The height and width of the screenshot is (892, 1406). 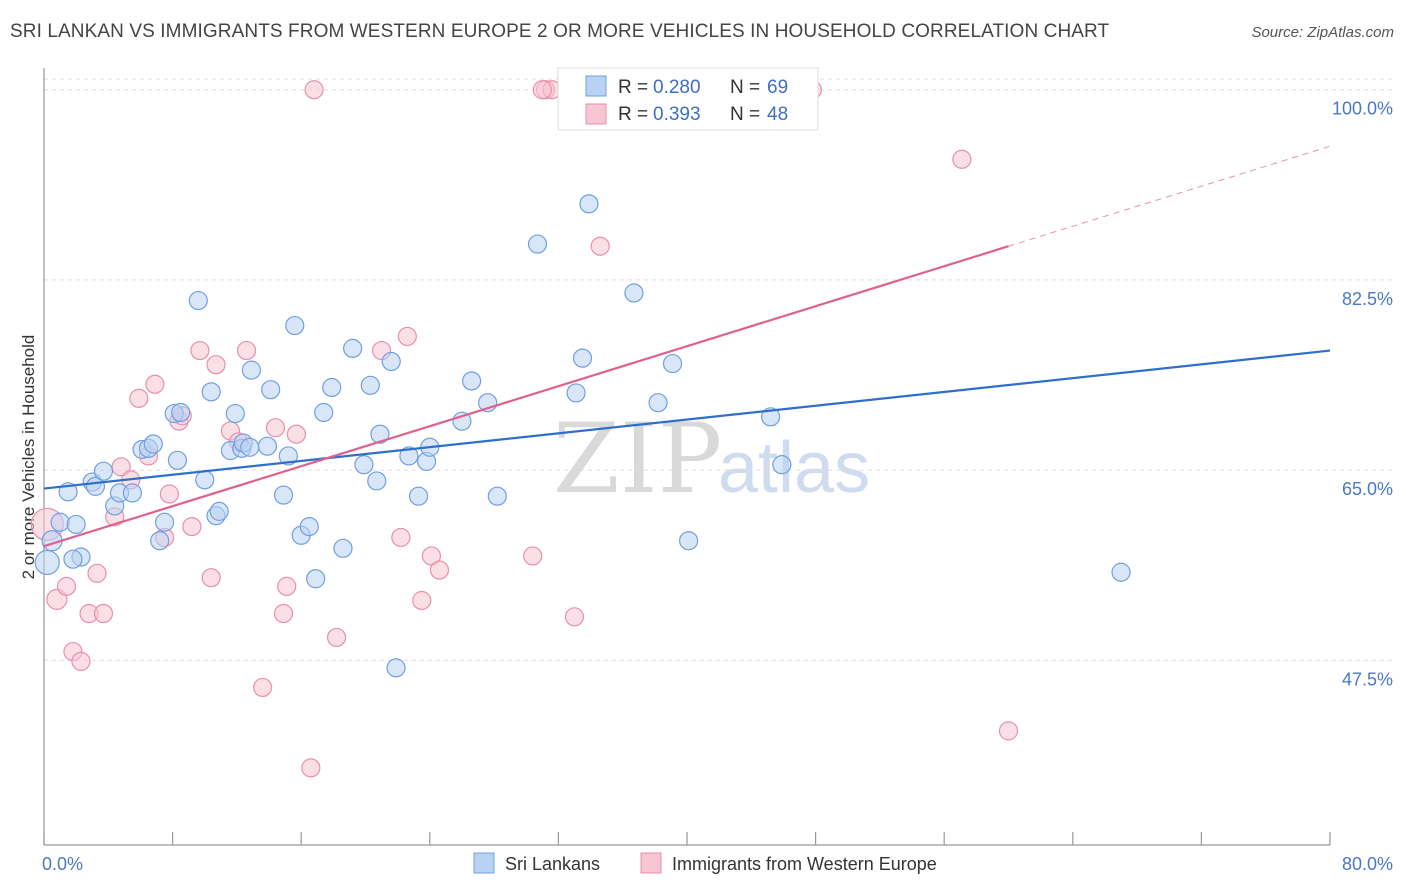 I want to click on stats-r-label-1: R =, so click(x=633, y=87).